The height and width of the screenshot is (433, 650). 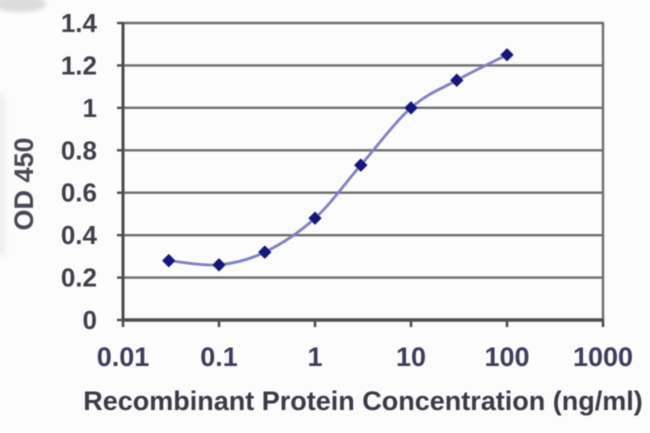 I want to click on y-tick-label: 0, so click(x=90, y=320).